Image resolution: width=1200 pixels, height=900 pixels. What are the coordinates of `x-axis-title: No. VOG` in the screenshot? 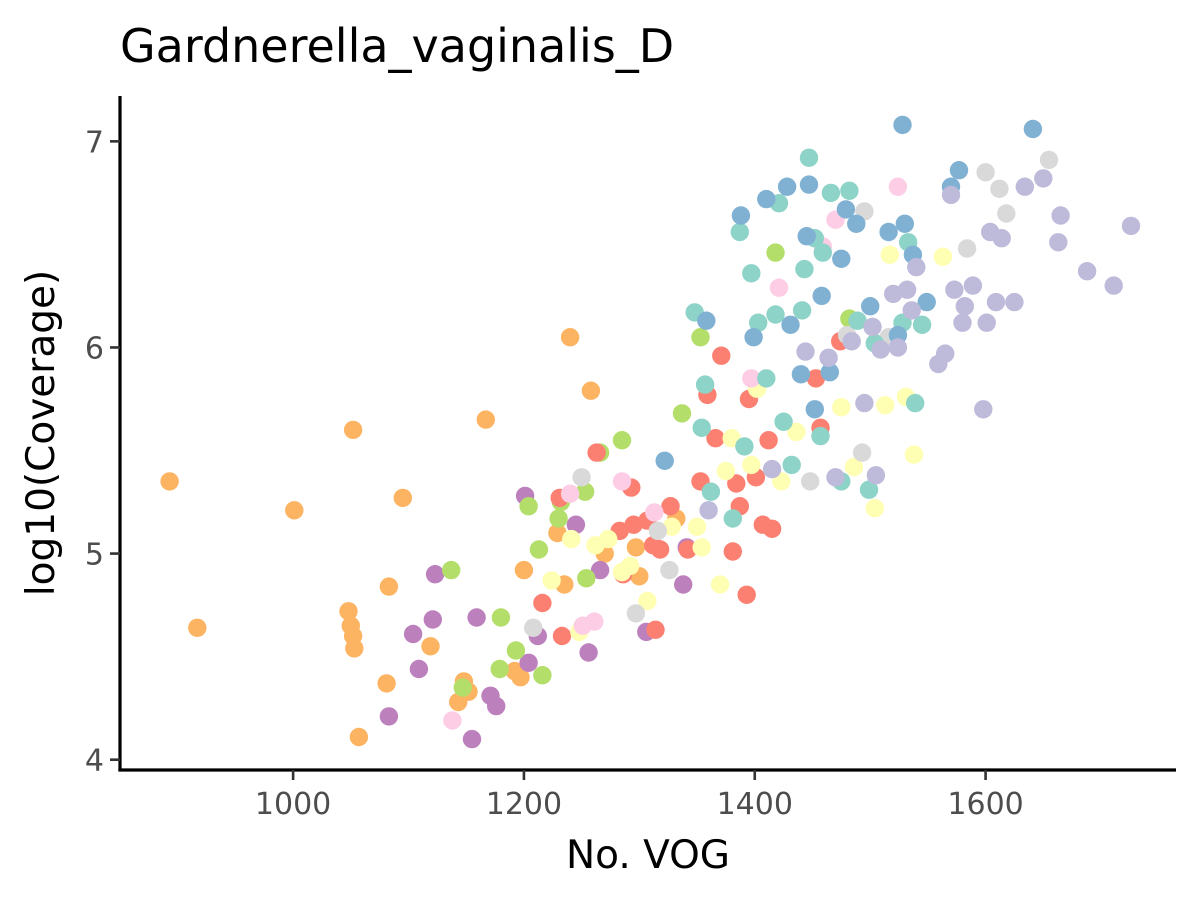 It's located at (648, 855).